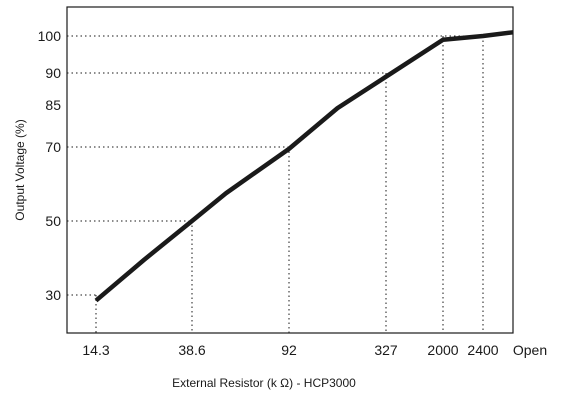 This screenshot has width=561, height=395. Describe the element at coordinates (386, 350) in the screenshot. I see `x-tick-label: 327` at that location.